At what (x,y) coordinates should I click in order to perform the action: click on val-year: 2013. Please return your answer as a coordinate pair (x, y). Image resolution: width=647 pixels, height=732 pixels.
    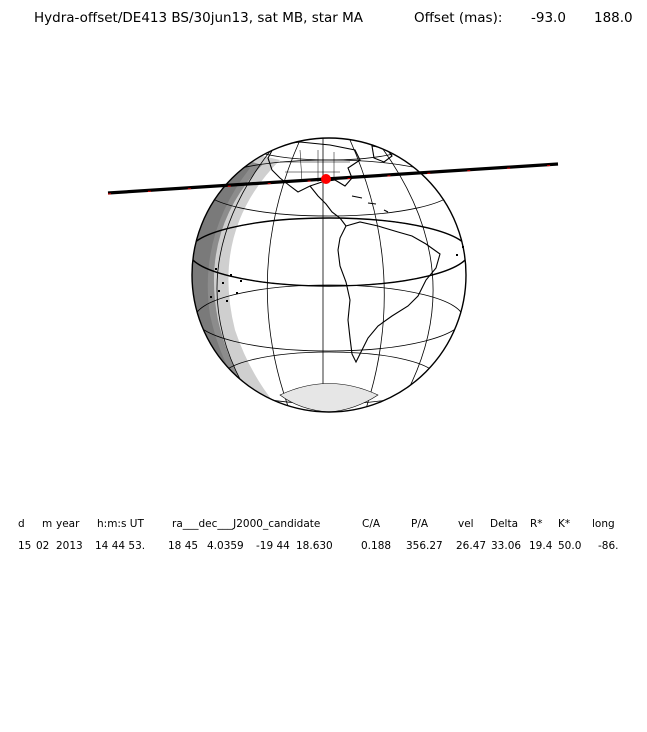
    Looking at the image, I should click on (69, 546).